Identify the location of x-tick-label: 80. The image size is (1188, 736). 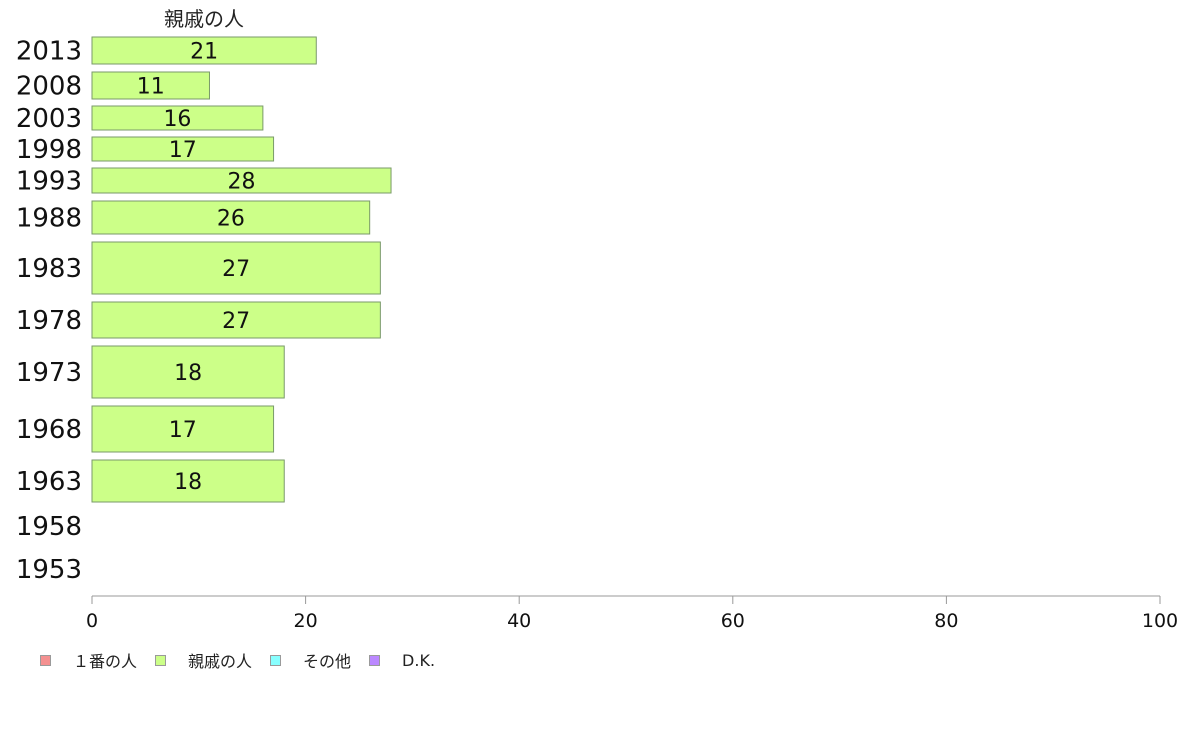
(946, 621).